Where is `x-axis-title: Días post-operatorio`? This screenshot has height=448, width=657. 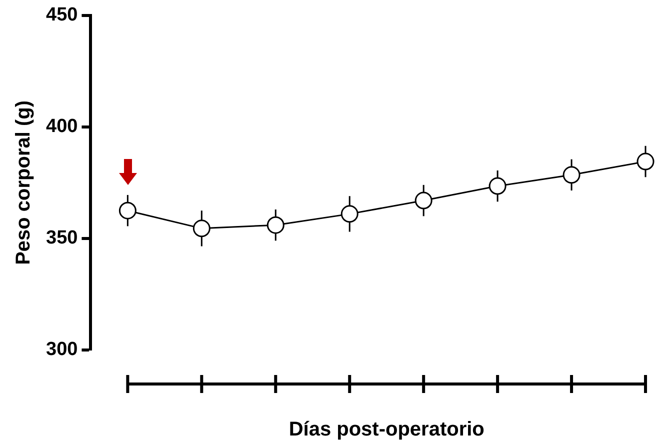
x-axis-title: Días post-operatorio is located at coordinates (386, 429).